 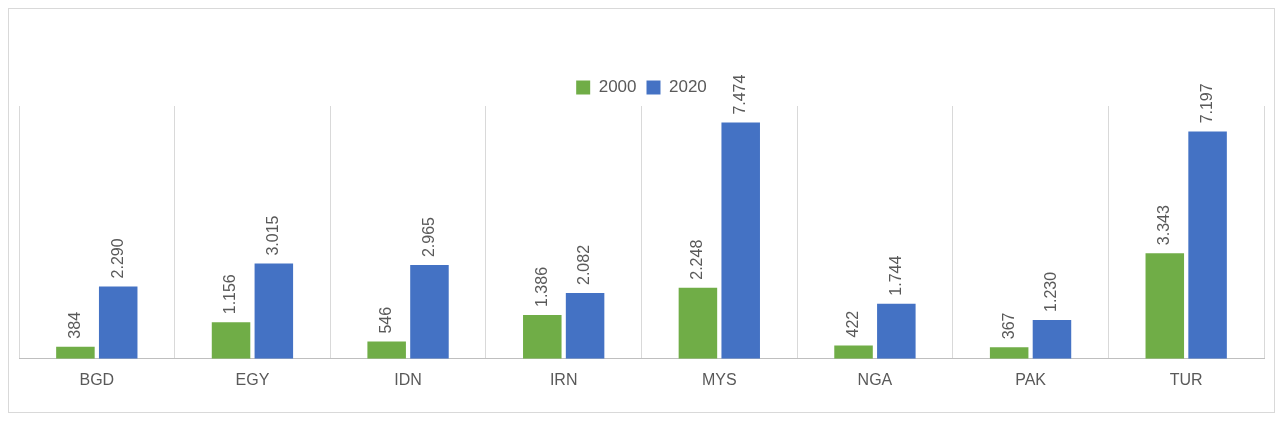 I want to click on data-label: 7.474, so click(x=740, y=94).